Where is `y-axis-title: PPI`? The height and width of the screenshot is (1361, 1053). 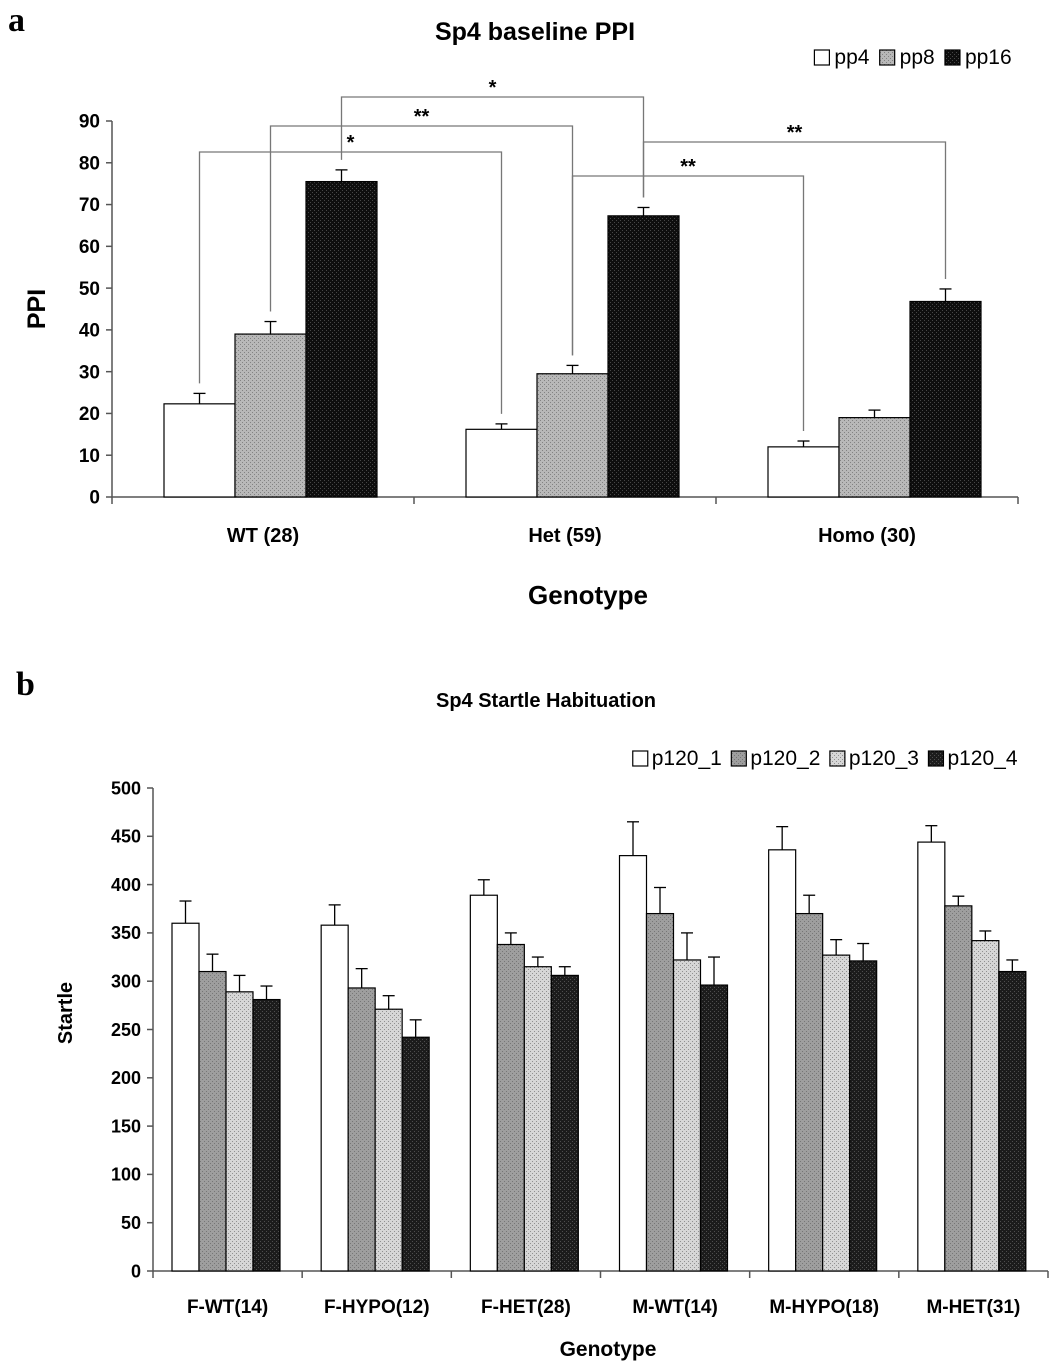 y-axis-title: PPI is located at coordinates (37, 309).